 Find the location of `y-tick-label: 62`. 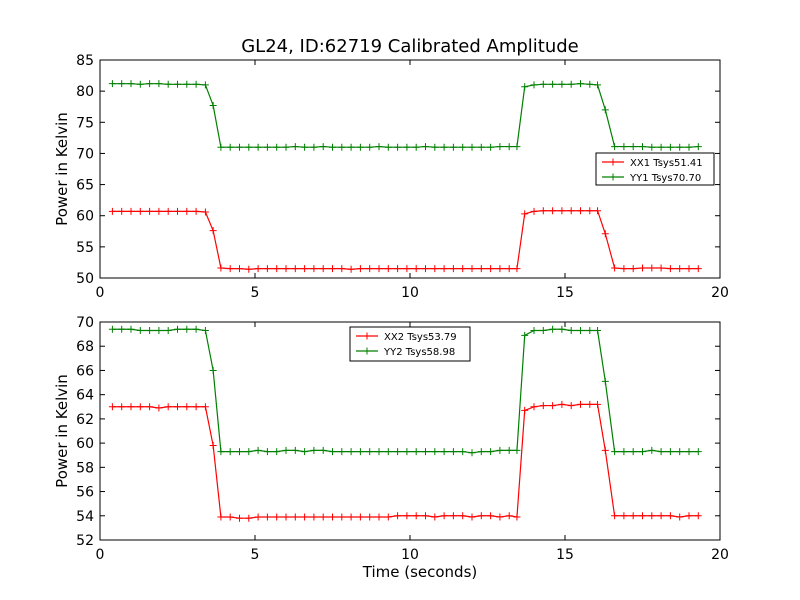

y-tick-label: 62 is located at coordinates (85, 420).